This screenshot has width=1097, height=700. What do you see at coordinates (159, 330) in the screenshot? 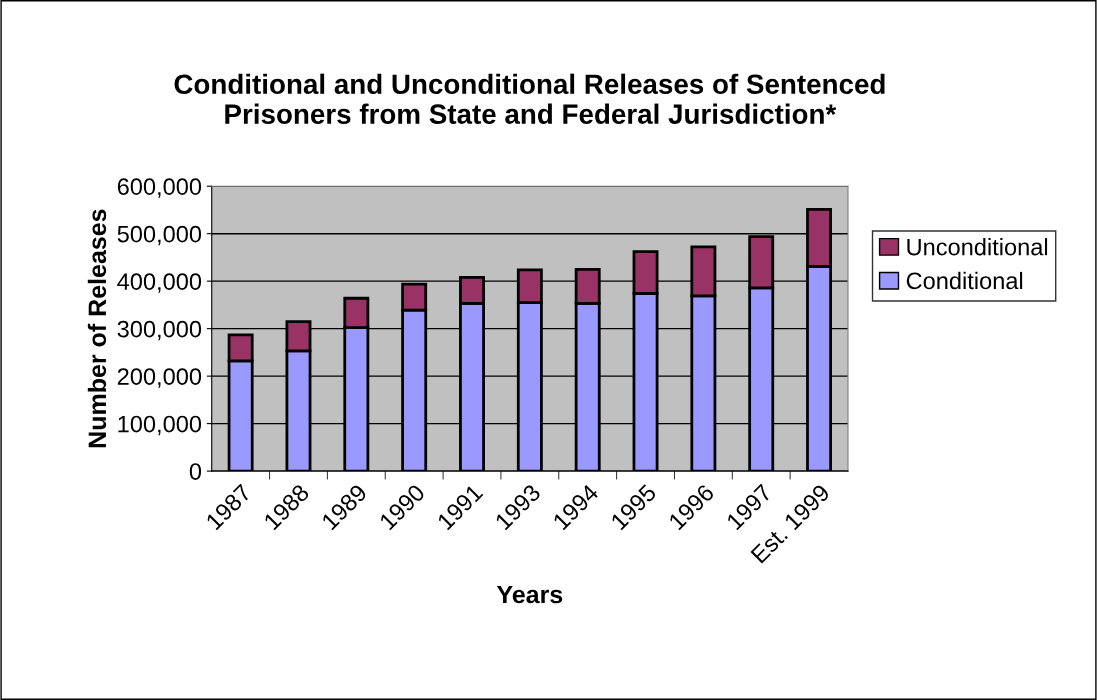
I see `y-tick-label: 300,000` at bounding box center [159, 330].